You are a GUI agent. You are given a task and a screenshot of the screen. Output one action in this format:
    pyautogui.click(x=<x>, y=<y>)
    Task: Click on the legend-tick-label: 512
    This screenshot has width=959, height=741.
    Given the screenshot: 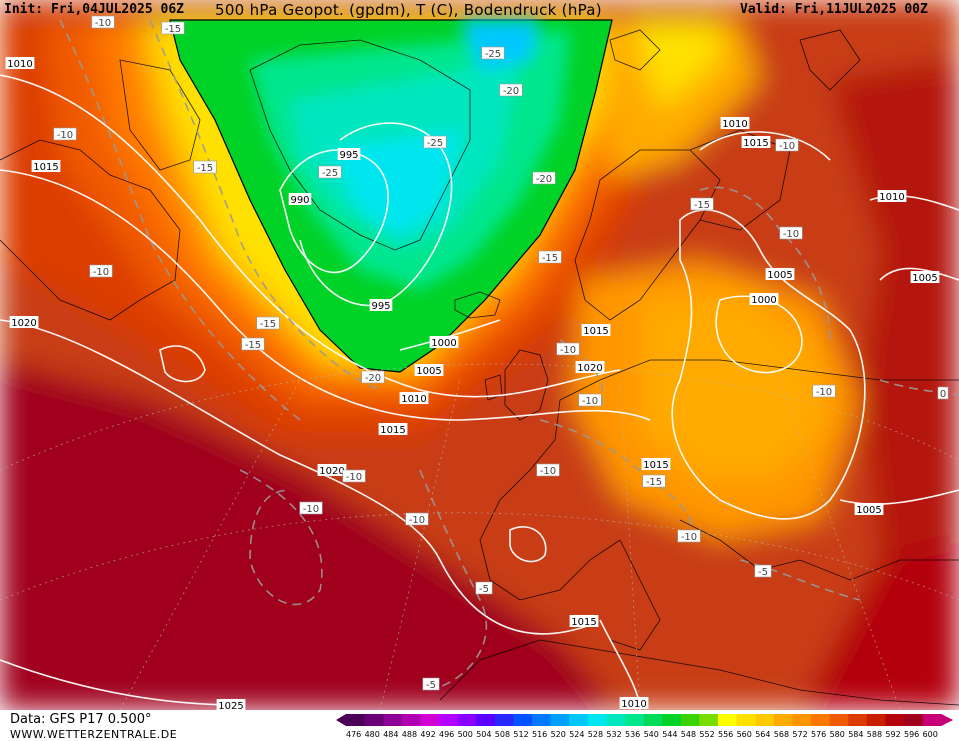 What is the action you would take?
    pyautogui.click(x=520, y=734)
    